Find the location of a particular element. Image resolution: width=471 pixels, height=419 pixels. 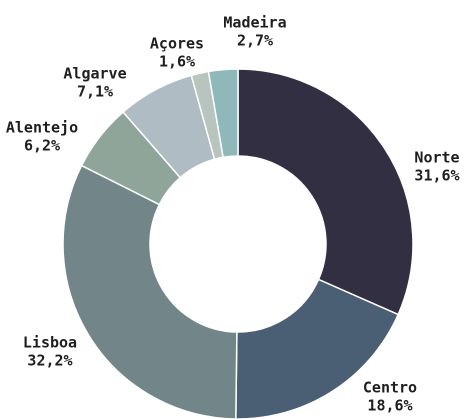

slice-value-label: 2,7% is located at coordinates (255, 41).